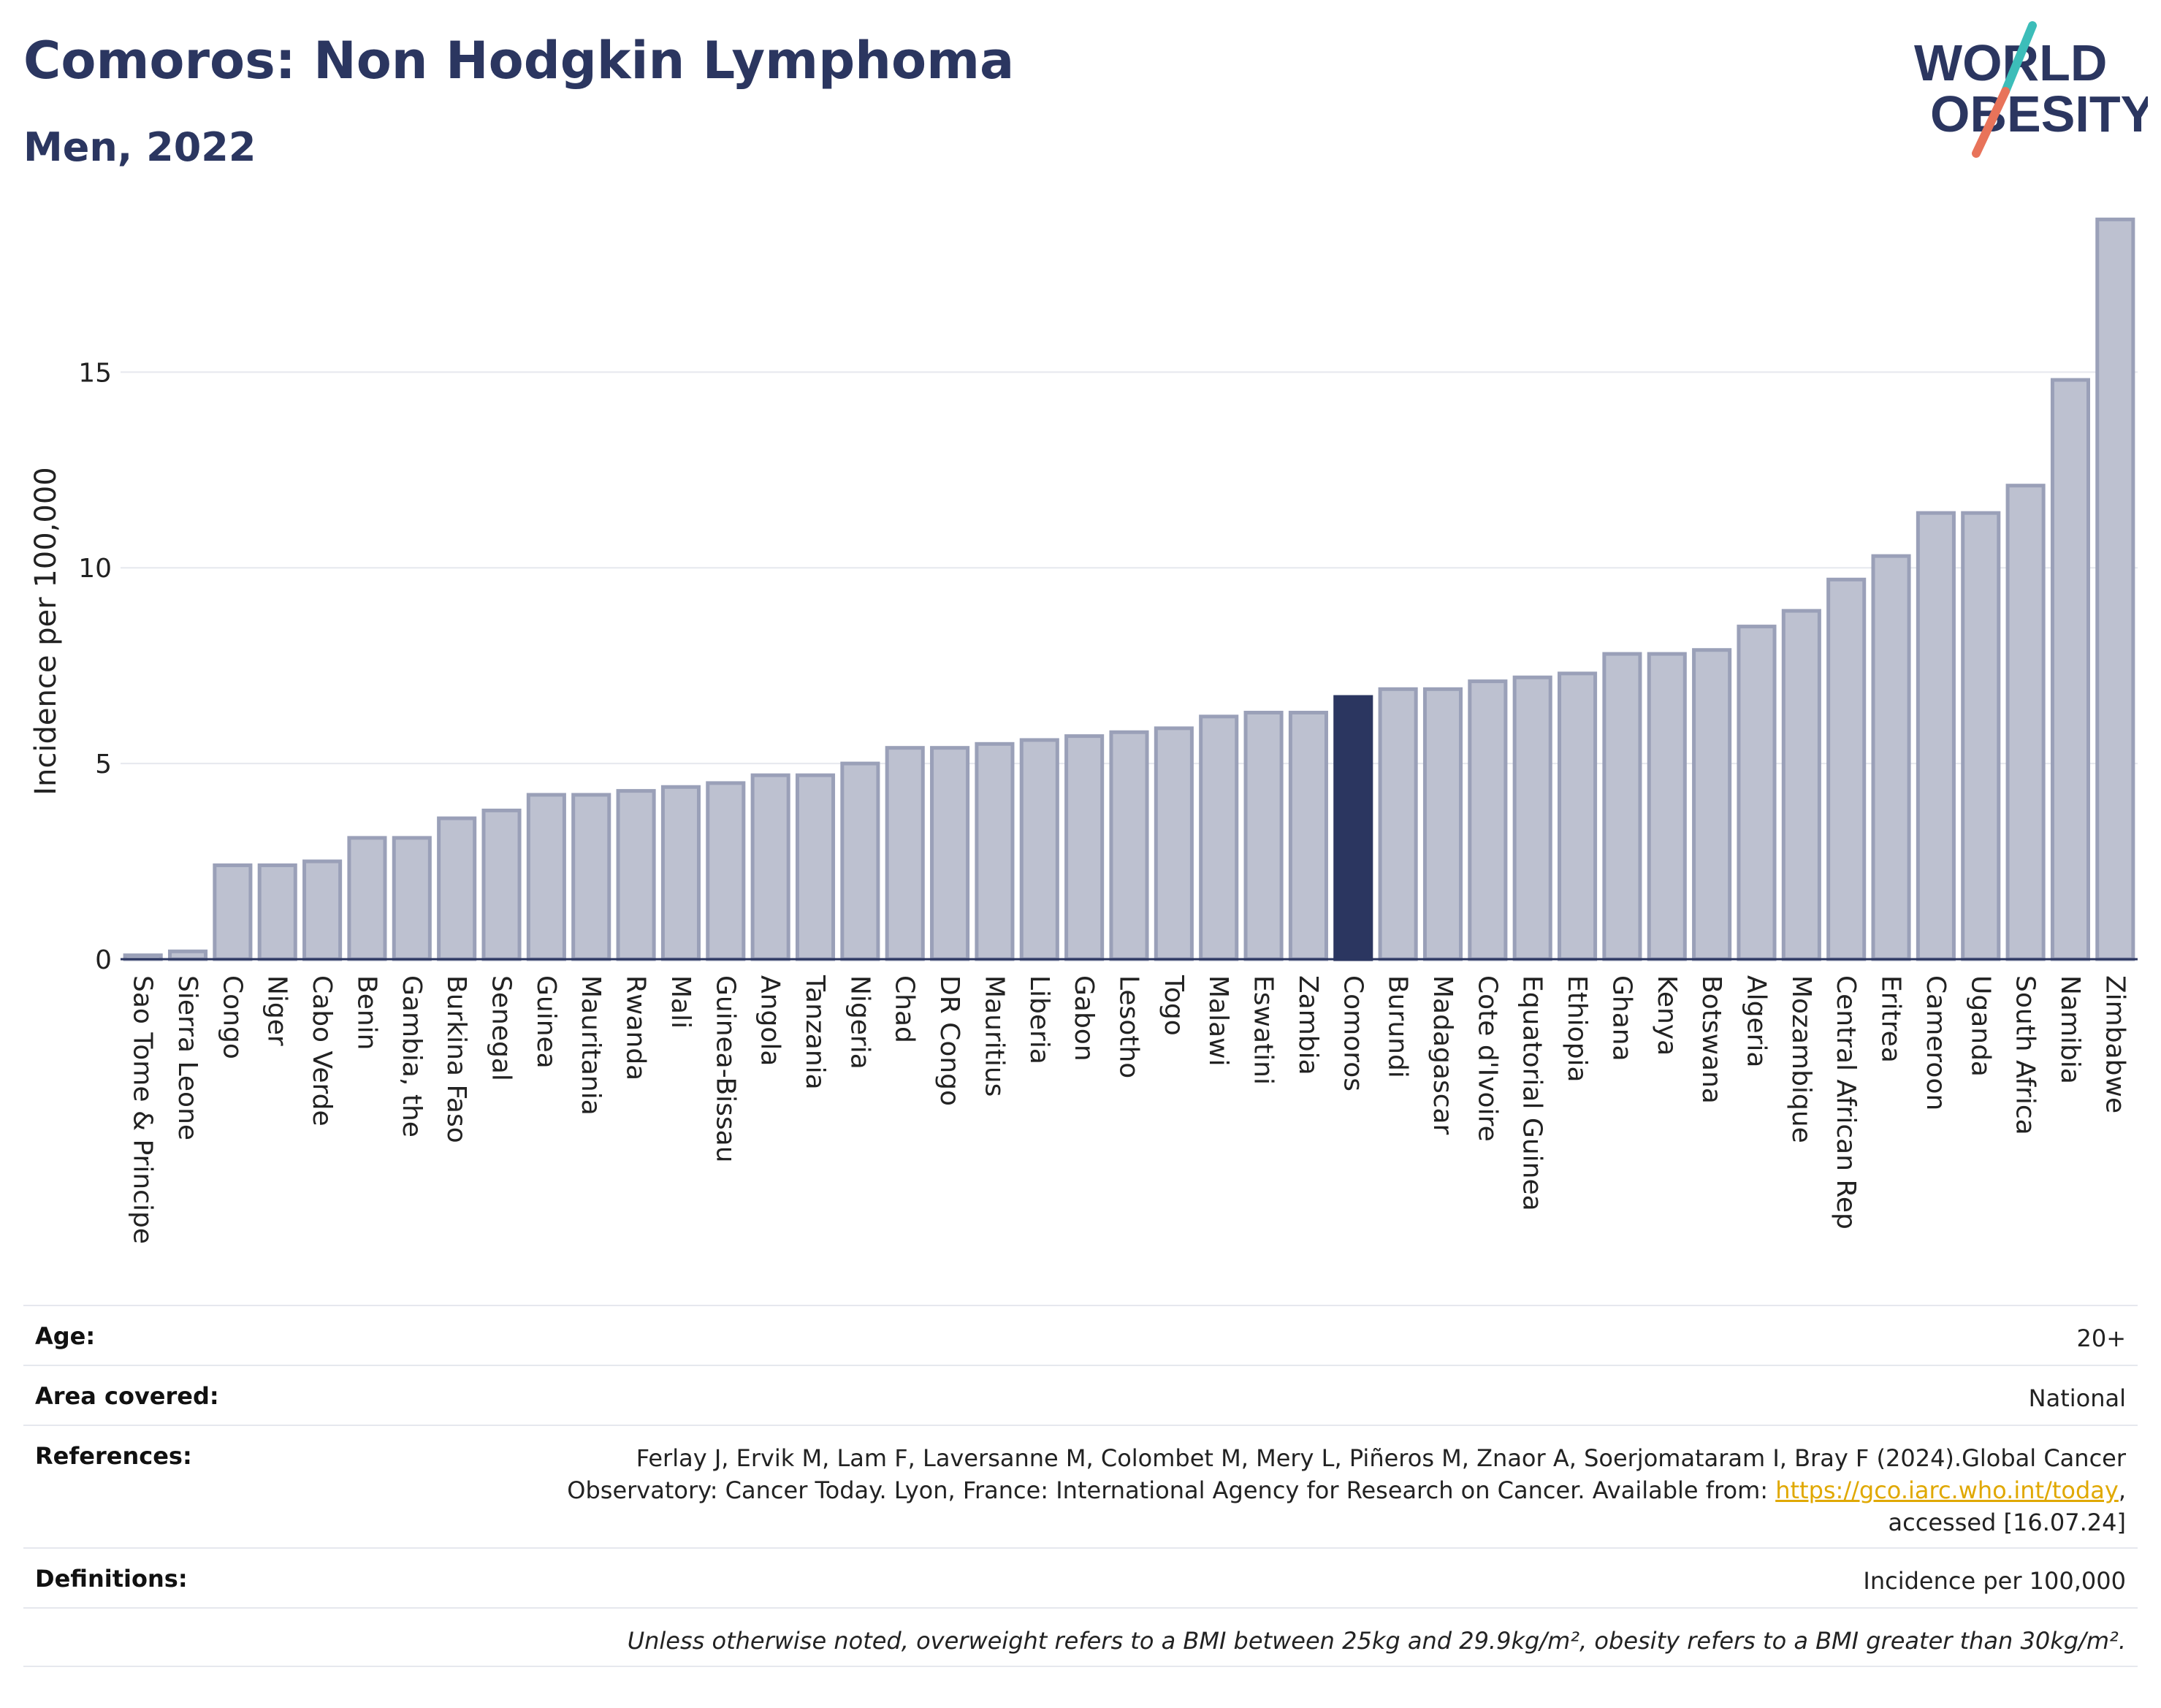 The image size is (2161, 1708). Describe the element at coordinates (1039, 849) in the screenshot. I see `bar-liberia` at that location.